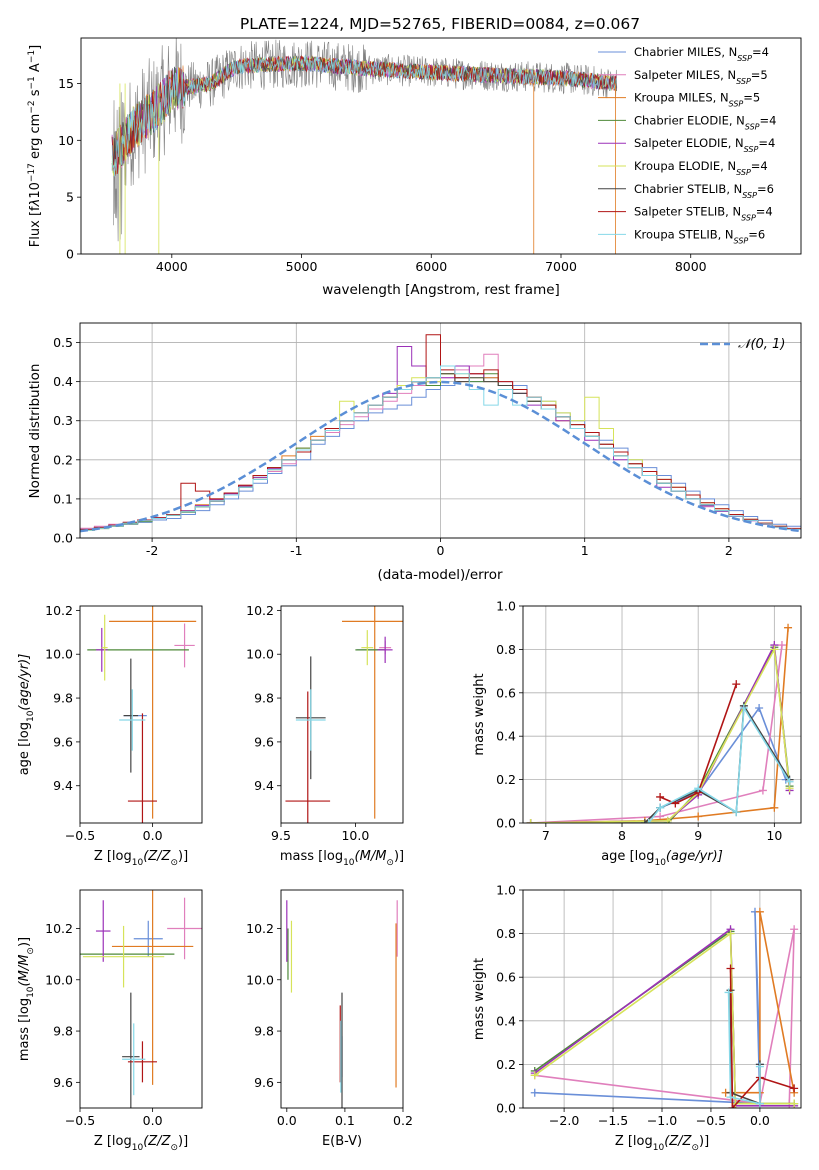  What do you see at coordinates (342, 1141) in the screenshot?
I see `x-axis-label: E(B-V)` at bounding box center [342, 1141].